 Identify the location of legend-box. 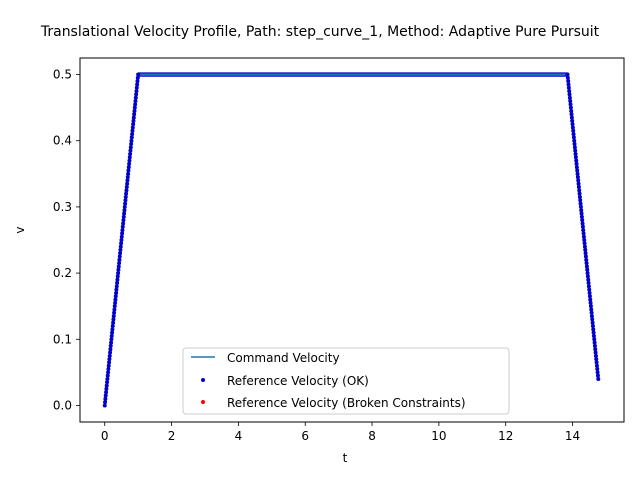
(346, 381).